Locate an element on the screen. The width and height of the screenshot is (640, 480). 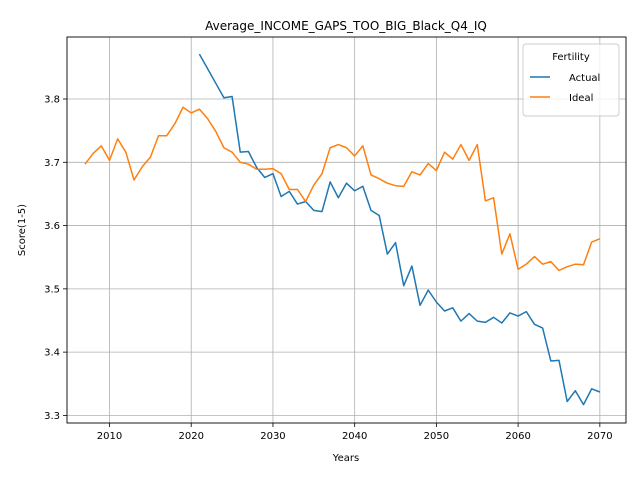
legend-label-actual: Actual is located at coordinates (584, 78).